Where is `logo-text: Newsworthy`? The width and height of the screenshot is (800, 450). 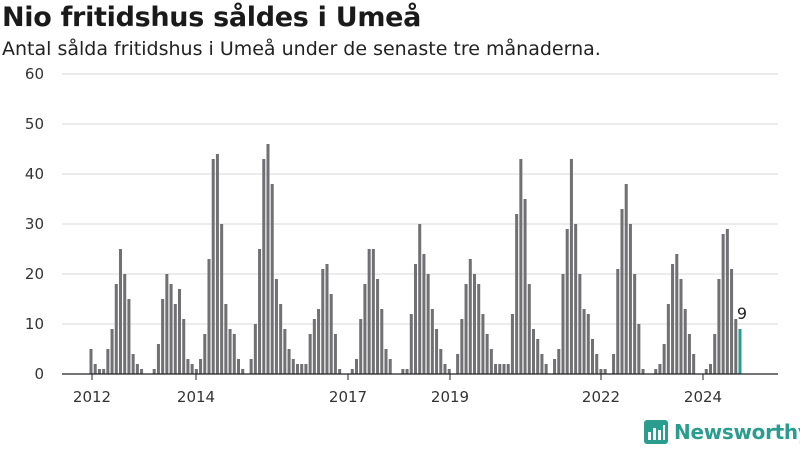 logo-text: Newsworthy is located at coordinates (737, 432).